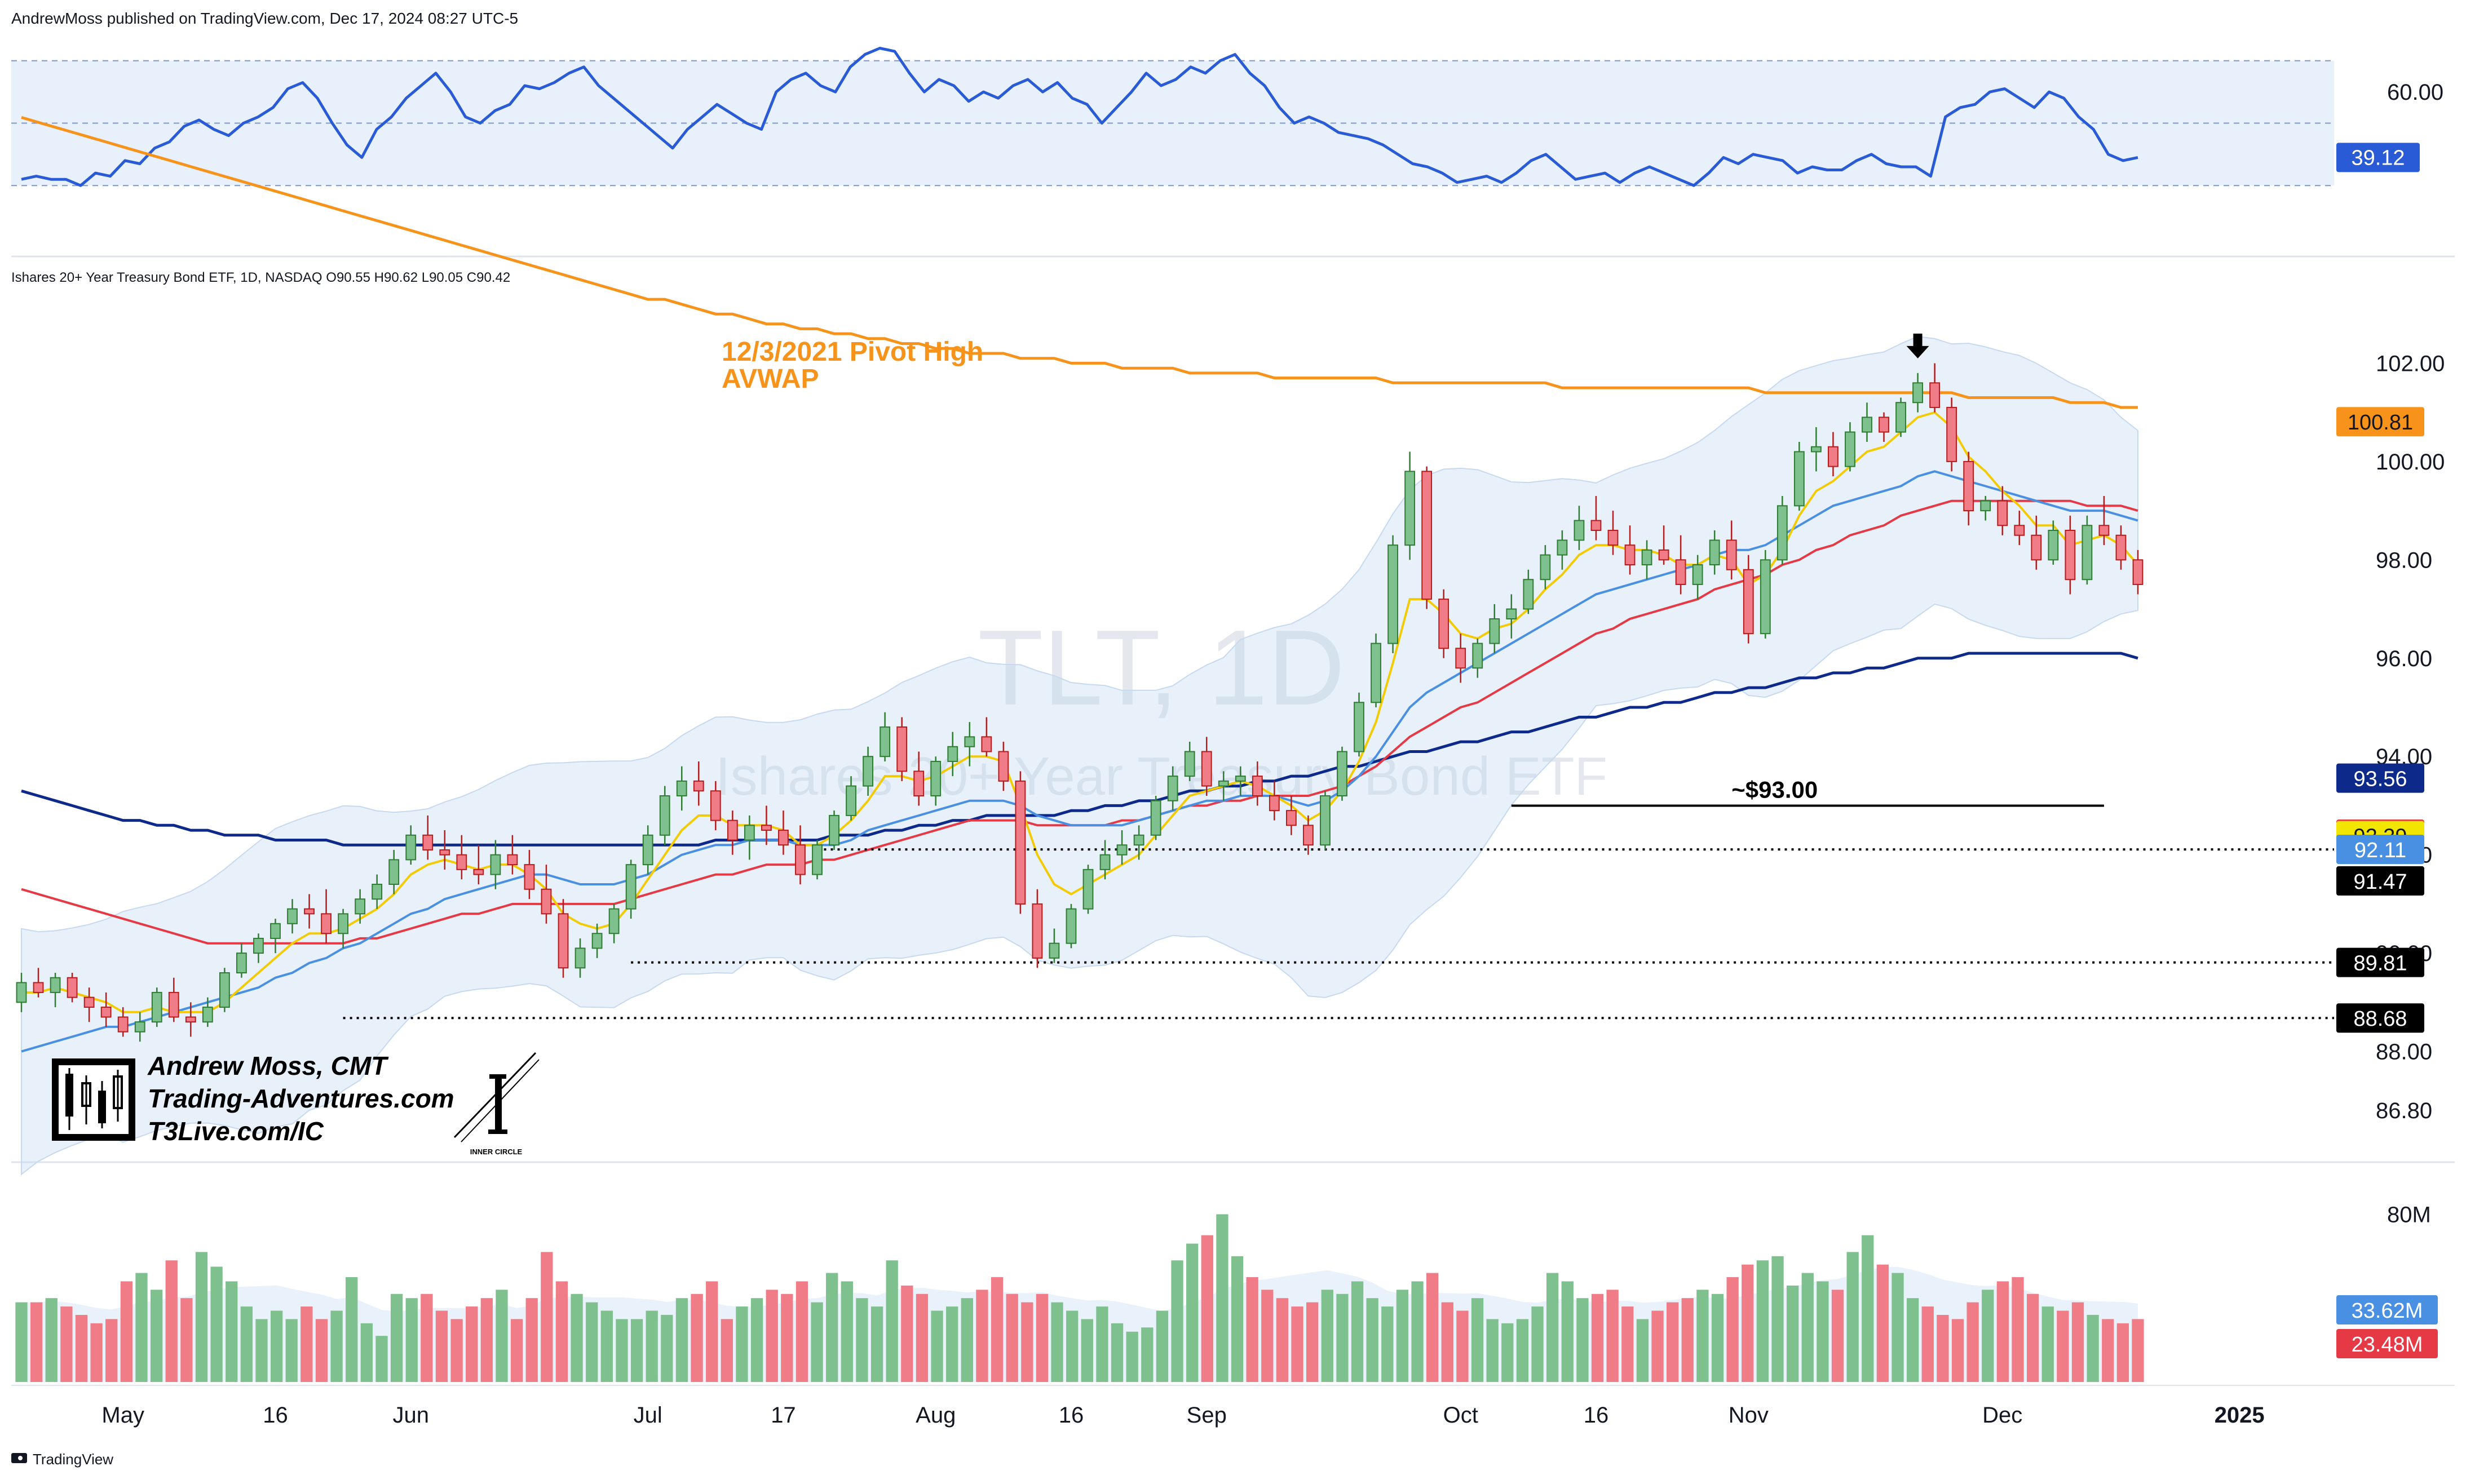 Image resolution: width=2466 pixels, height=1484 pixels. What do you see at coordinates (2410, 363) in the screenshot?
I see `price-tick-label: 102.00` at bounding box center [2410, 363].